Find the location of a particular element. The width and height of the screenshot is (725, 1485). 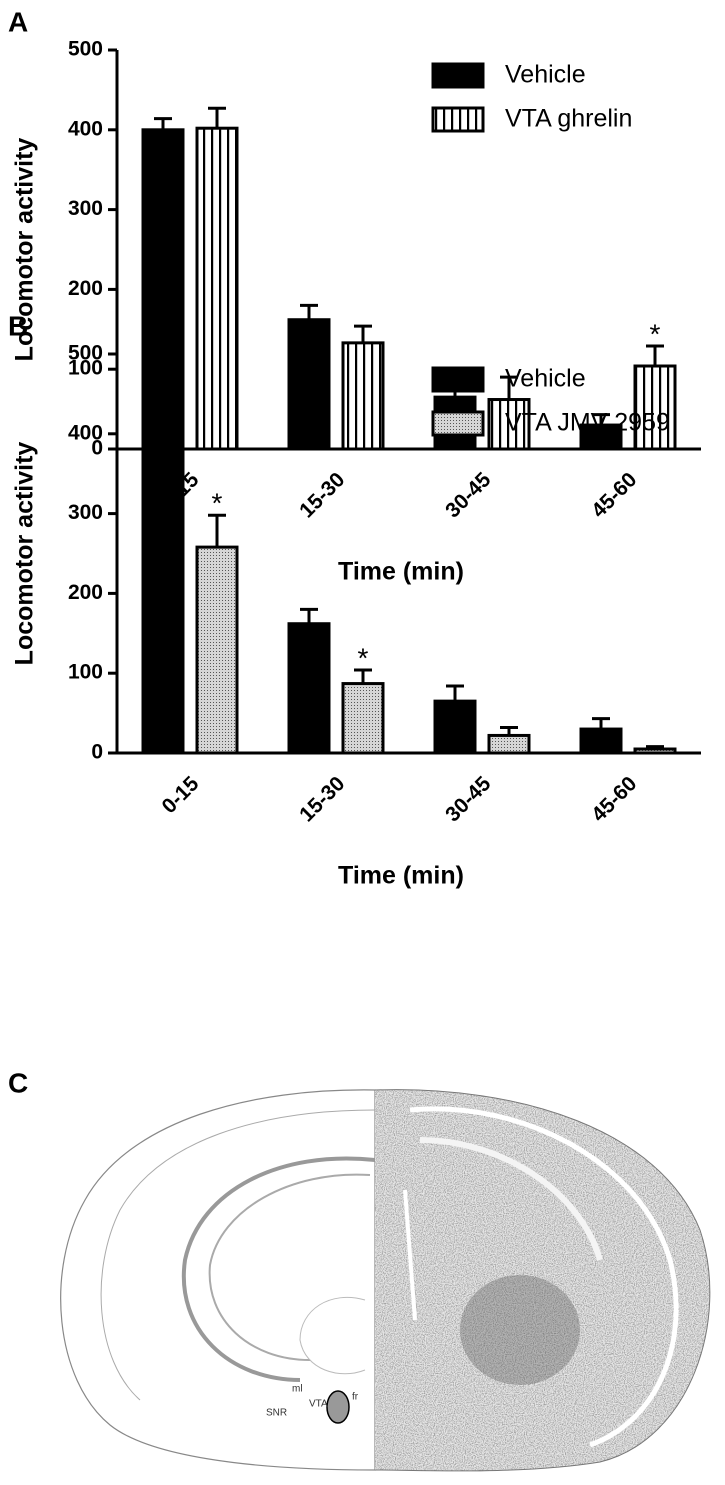

panel-label: A is located at coordinates (18, 21).